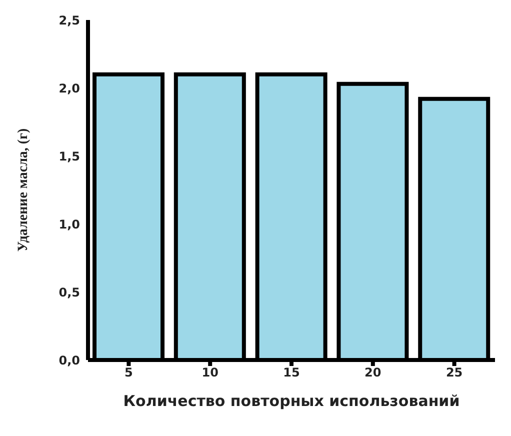  What do you see at coordinates (69, 292) in the screenshot?
I see `y-tick-label: 0,5` at bounding box center [69, 292].